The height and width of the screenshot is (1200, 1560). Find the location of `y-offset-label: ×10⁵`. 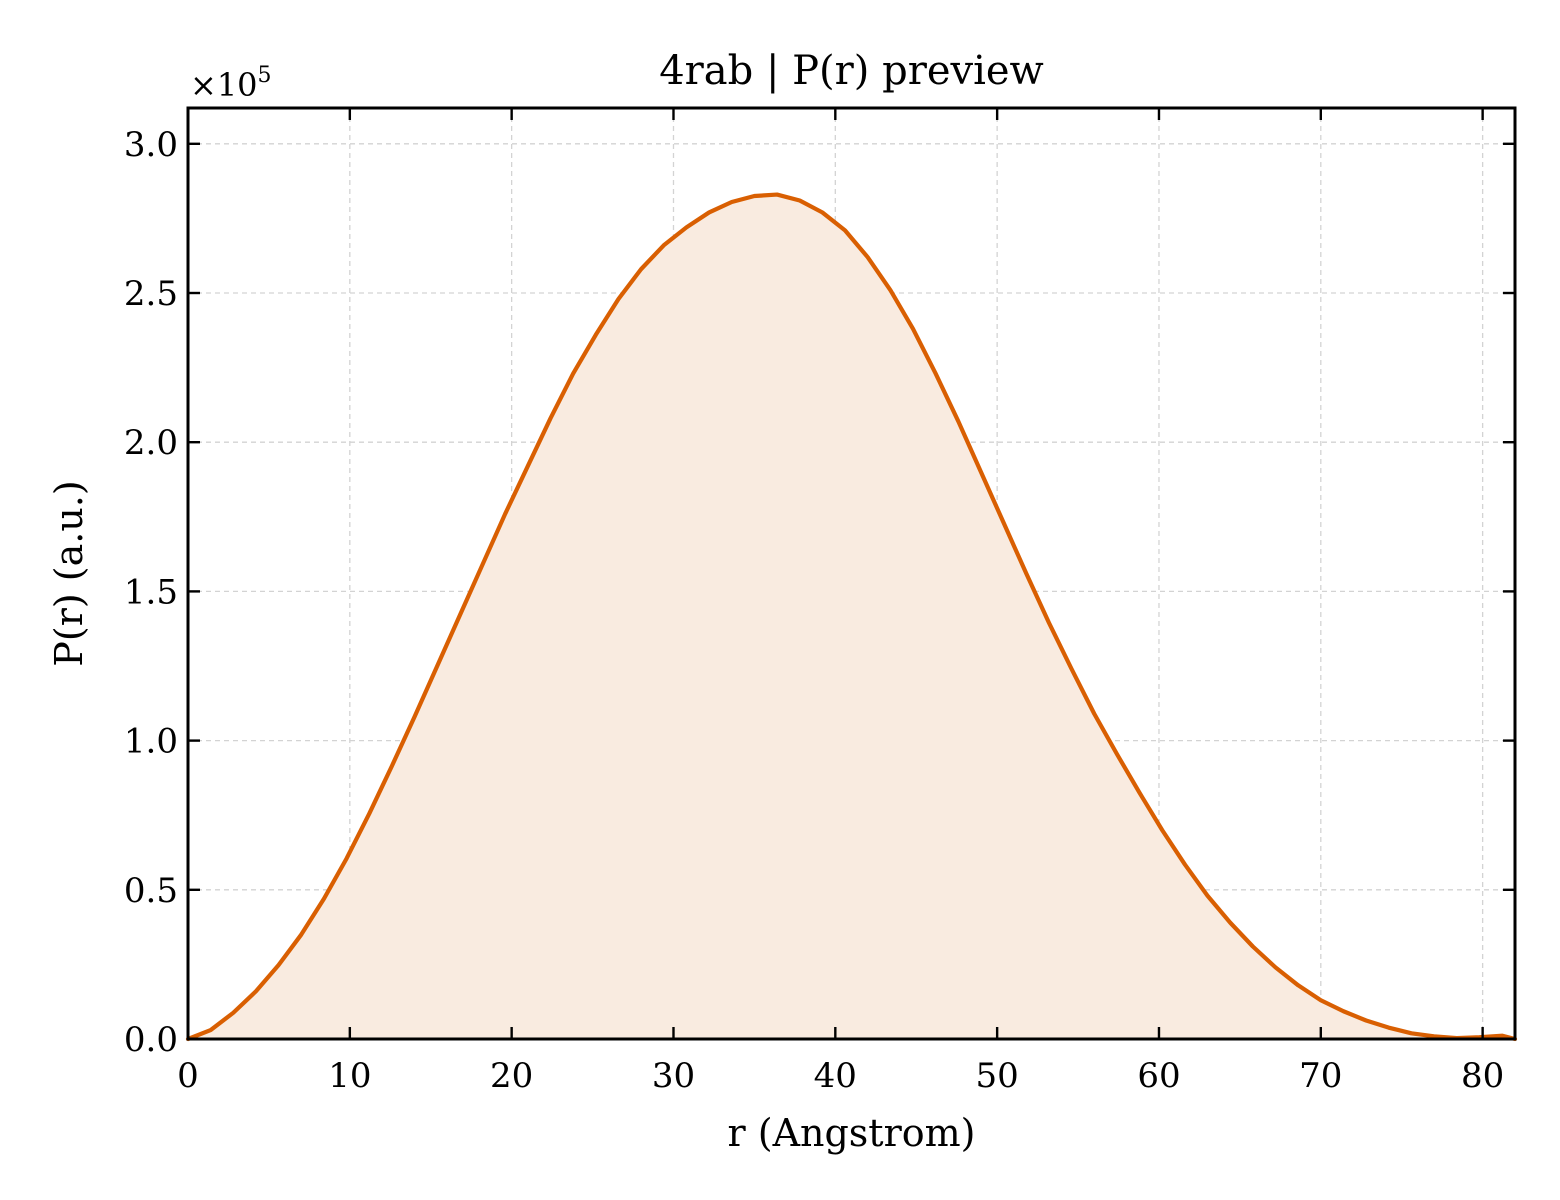

y-offset-label: ×10⁵ is located at coordinates (231, 83).